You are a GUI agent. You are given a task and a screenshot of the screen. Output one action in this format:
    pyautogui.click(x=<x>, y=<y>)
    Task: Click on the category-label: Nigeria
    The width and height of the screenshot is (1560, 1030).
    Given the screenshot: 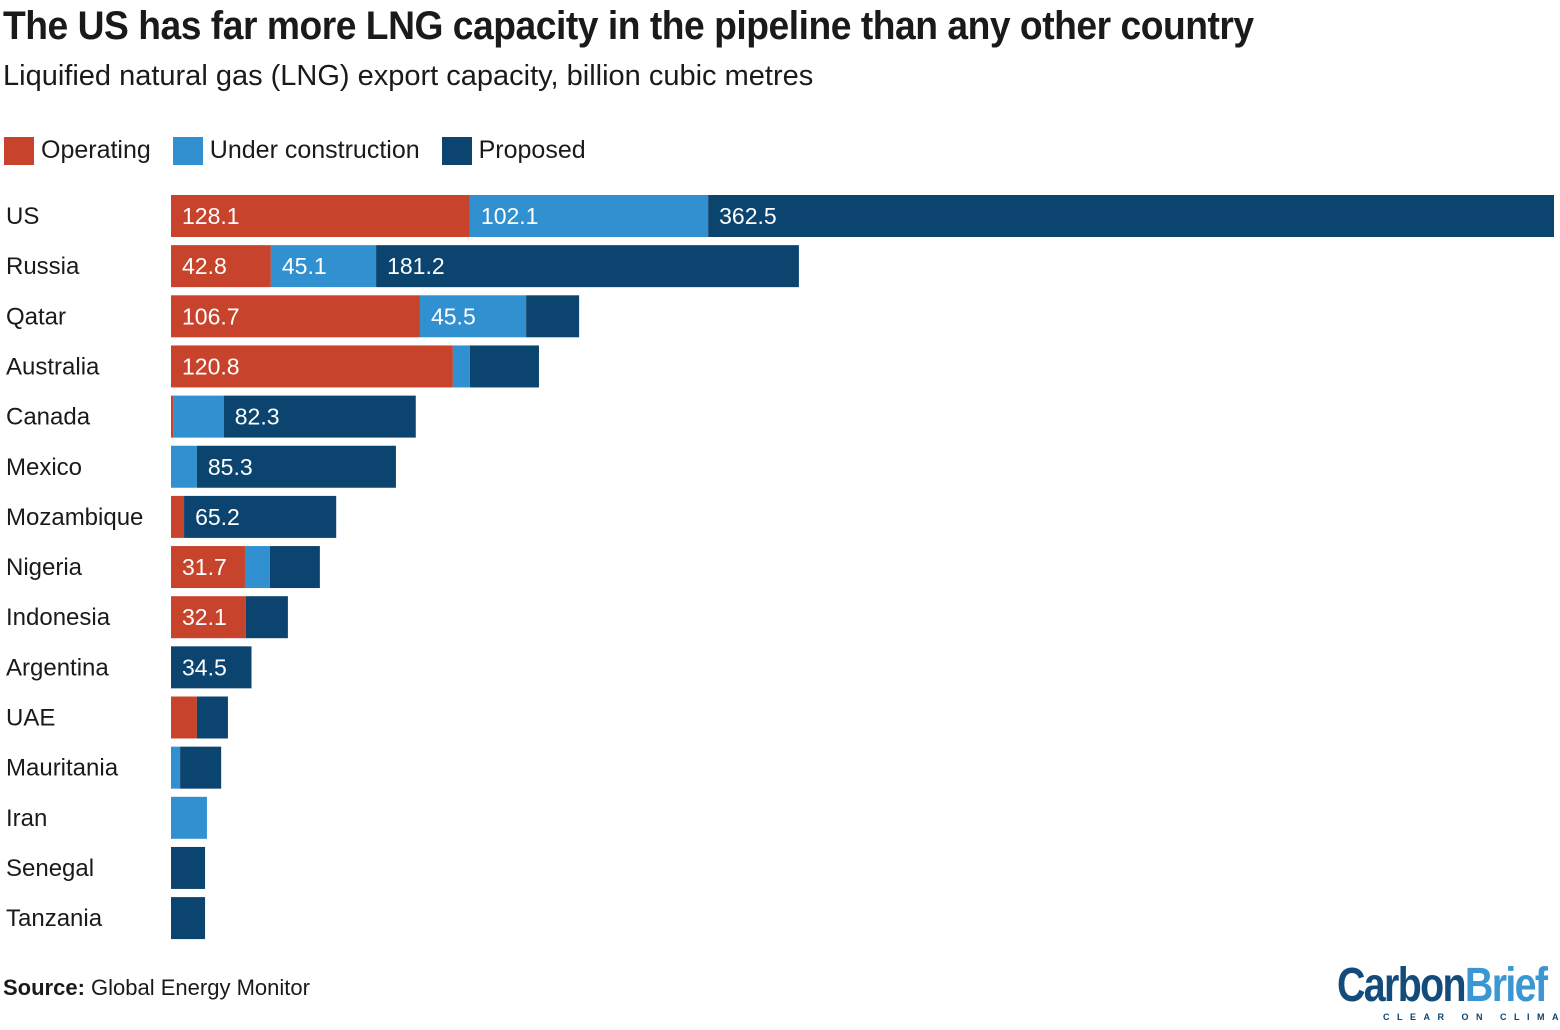 What is the action you would take?
    pyautogui.click(x=44, y=567)
    